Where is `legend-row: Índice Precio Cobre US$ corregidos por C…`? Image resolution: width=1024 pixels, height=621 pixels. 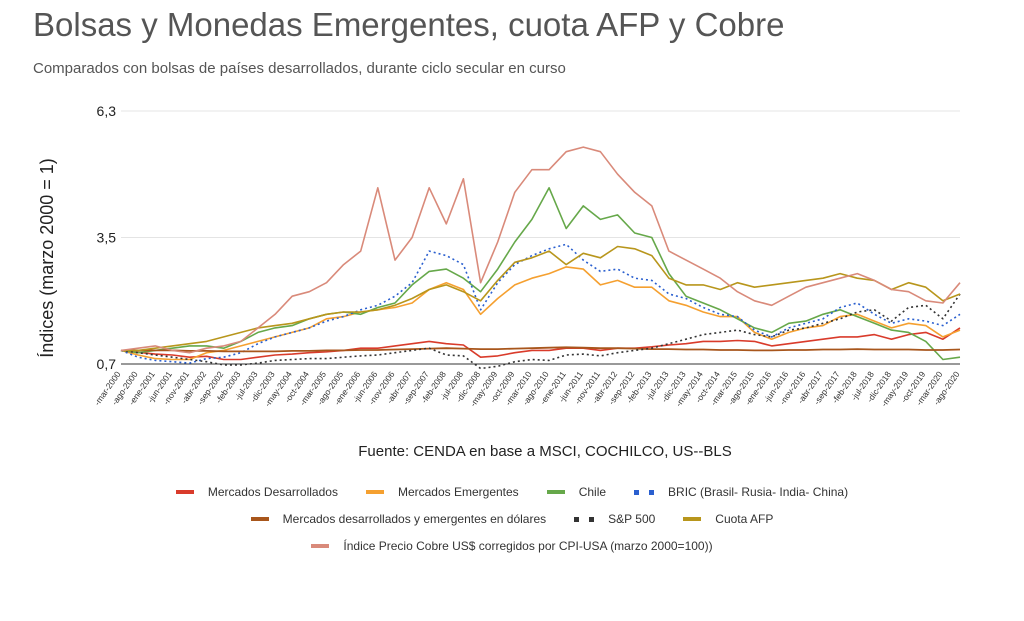 legend-row: Índice Precio Cobre US$ corregidos por C… is located at coordinates (512, 546).